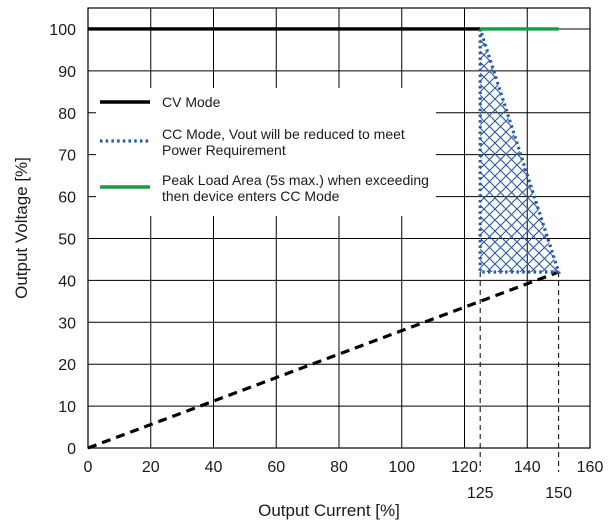 The width and height of the screenshot is (608, 525). I want to click on x-tick-label: 60, so click(276, 467).